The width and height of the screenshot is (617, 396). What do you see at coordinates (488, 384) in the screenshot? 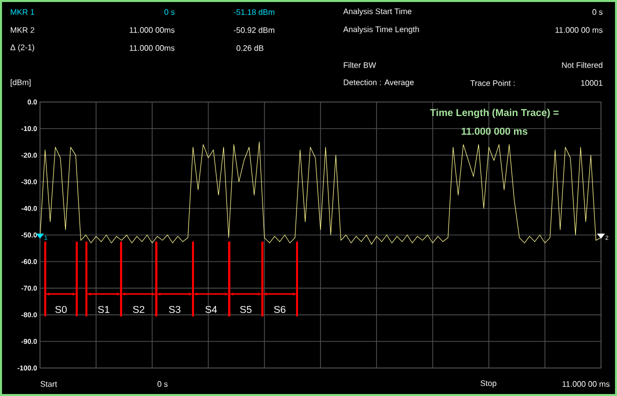
I see `text: Stop` at bounding box center [488, 384].